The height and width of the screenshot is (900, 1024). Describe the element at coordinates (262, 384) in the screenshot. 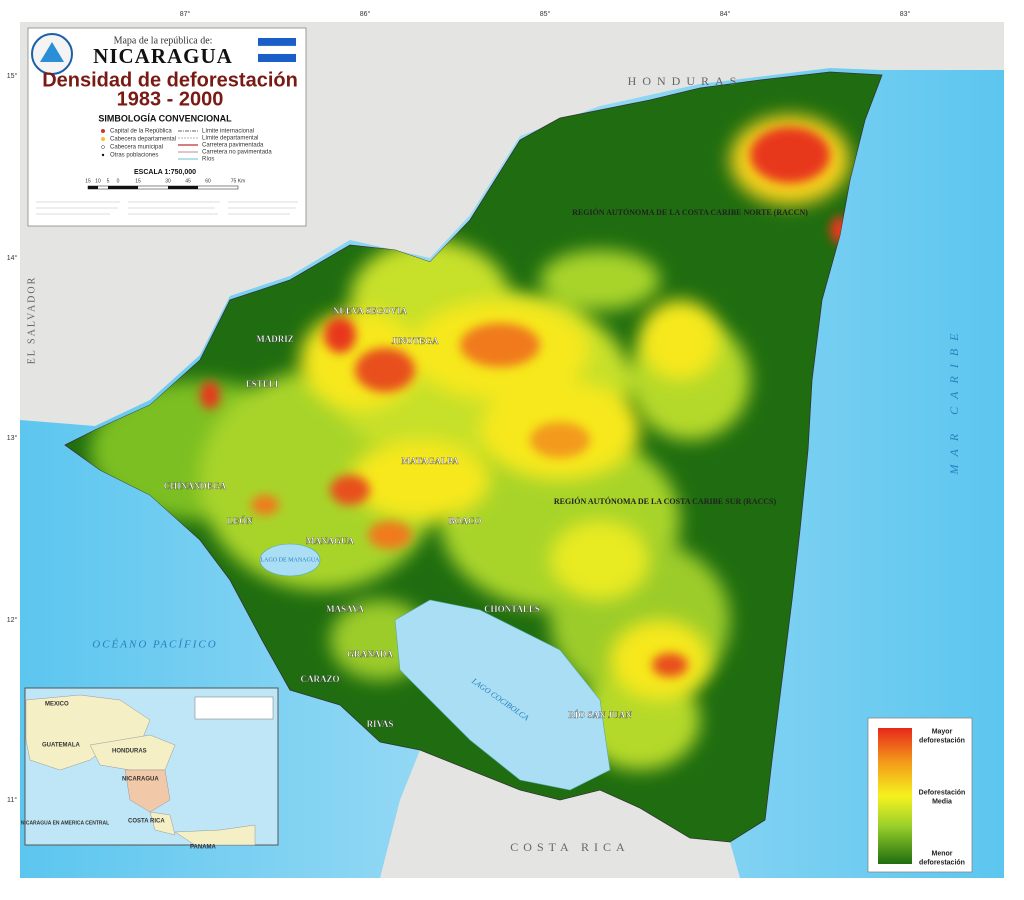

I see `department-label: ESTELÍ` at that location.